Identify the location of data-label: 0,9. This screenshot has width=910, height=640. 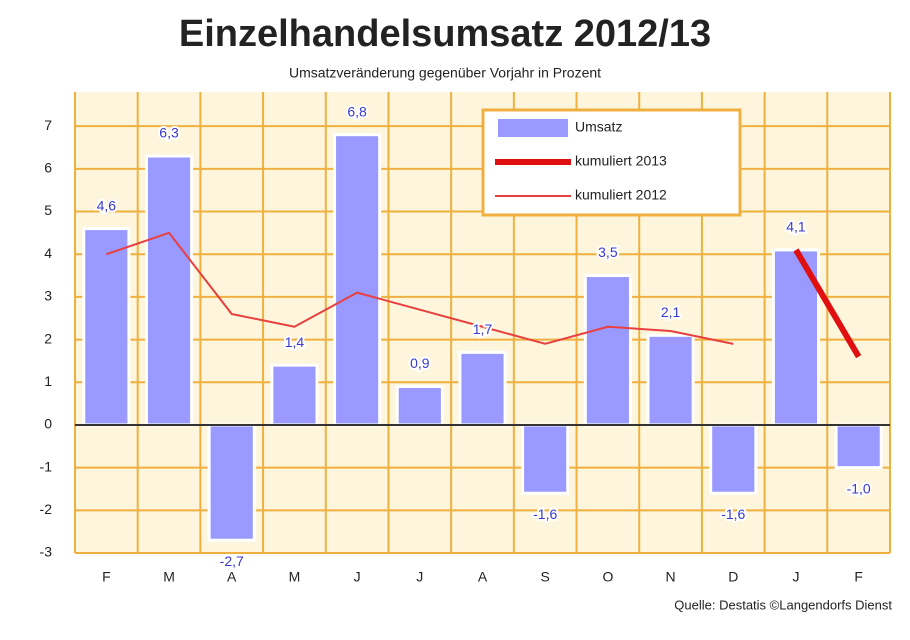
(420, 363).